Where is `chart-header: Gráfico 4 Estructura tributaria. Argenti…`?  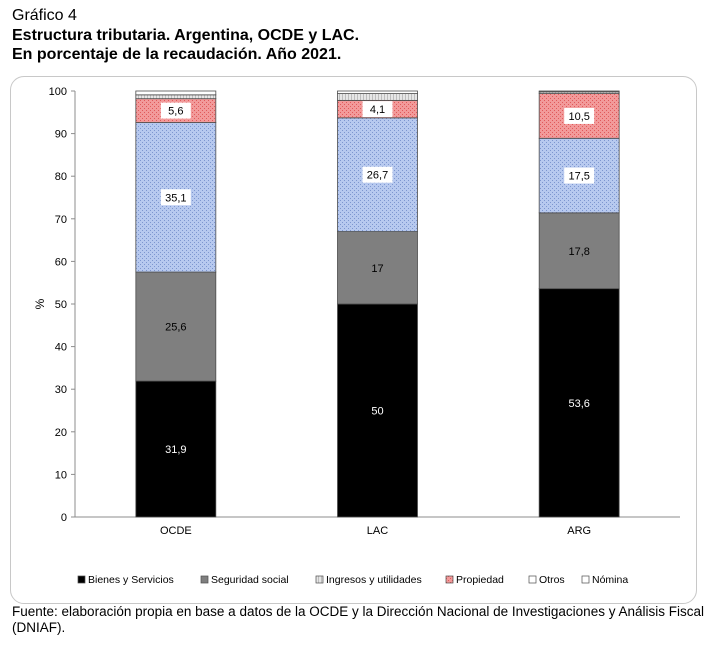 chart-header: Gráfico 4 Estructura tributaria. Argenti… is located at coordinates (185, 35).